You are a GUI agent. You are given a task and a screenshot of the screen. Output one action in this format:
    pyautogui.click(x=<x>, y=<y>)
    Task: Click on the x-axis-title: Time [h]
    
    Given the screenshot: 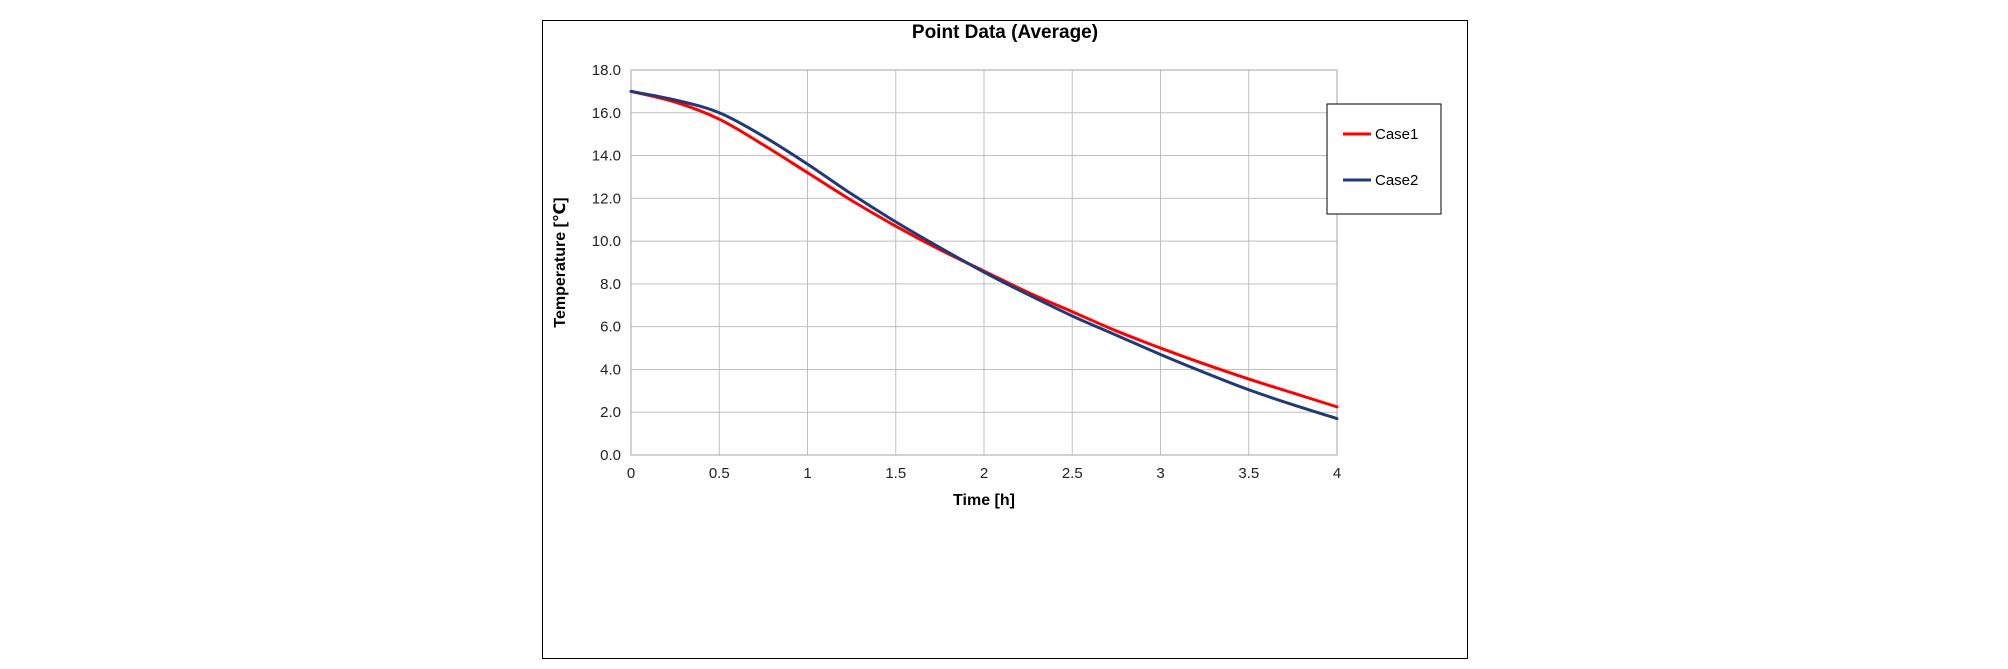 What is the action you would take?
    pyautogui.click(x=984, y=500)
    